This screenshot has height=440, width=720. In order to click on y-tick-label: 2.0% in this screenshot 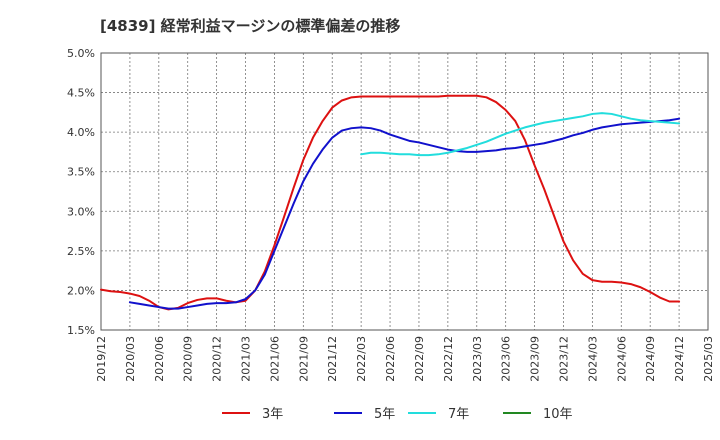, I will do `click(81, 290)`.